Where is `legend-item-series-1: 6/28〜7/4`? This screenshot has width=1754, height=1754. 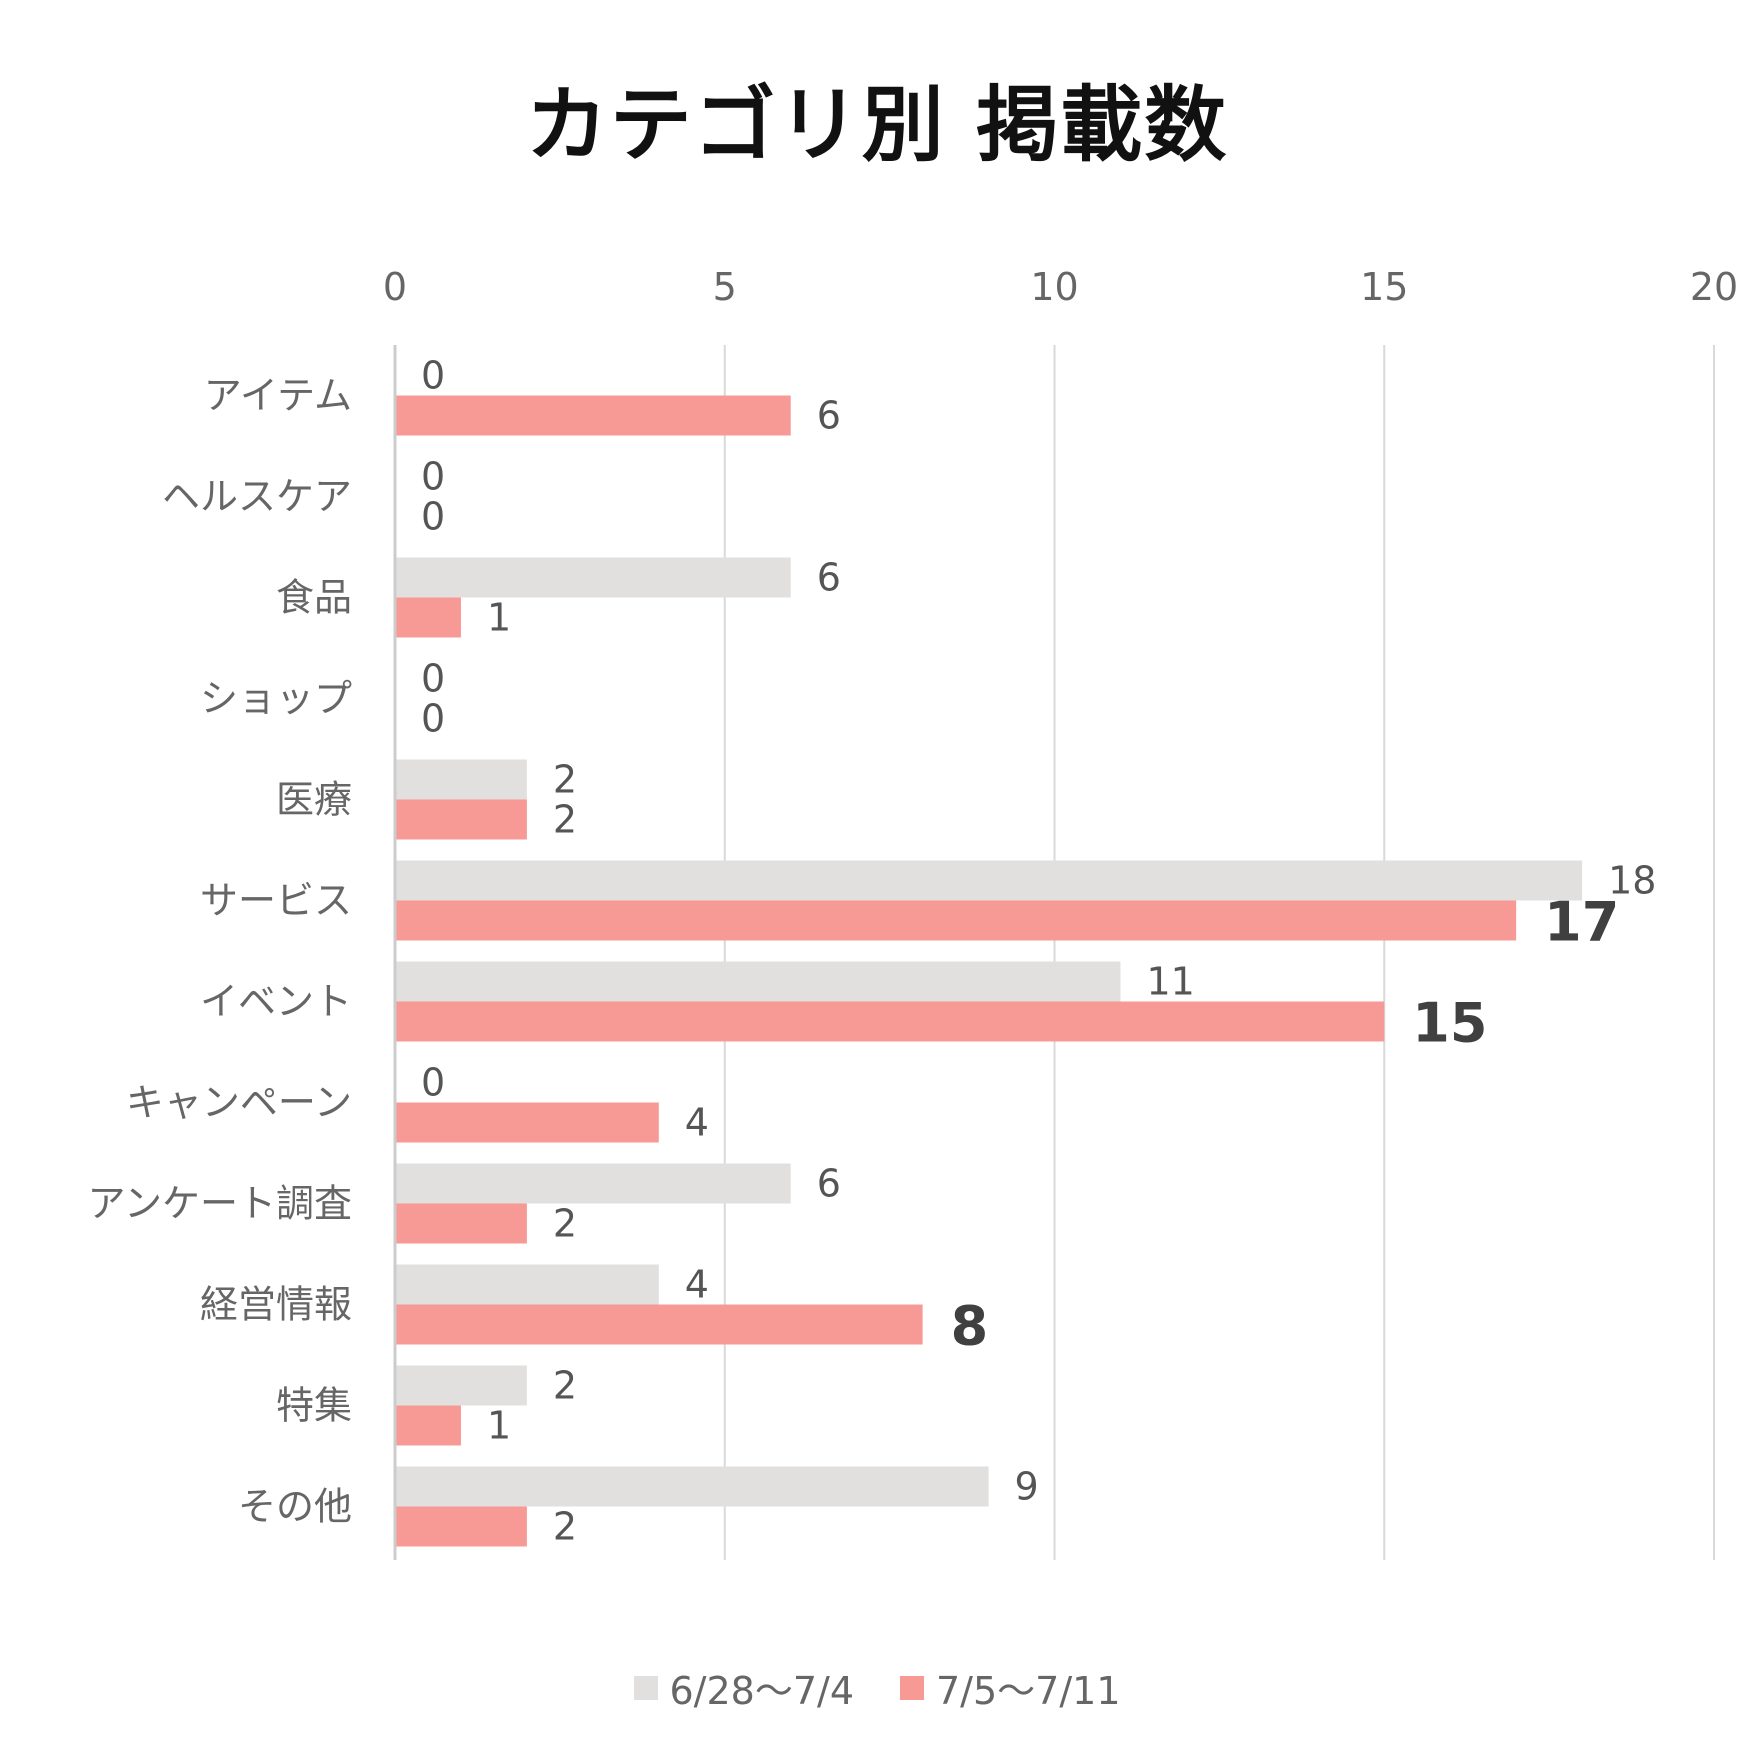
legend-item-series-1: 6/28〜7/4 is located at coordinates (744, 1687).